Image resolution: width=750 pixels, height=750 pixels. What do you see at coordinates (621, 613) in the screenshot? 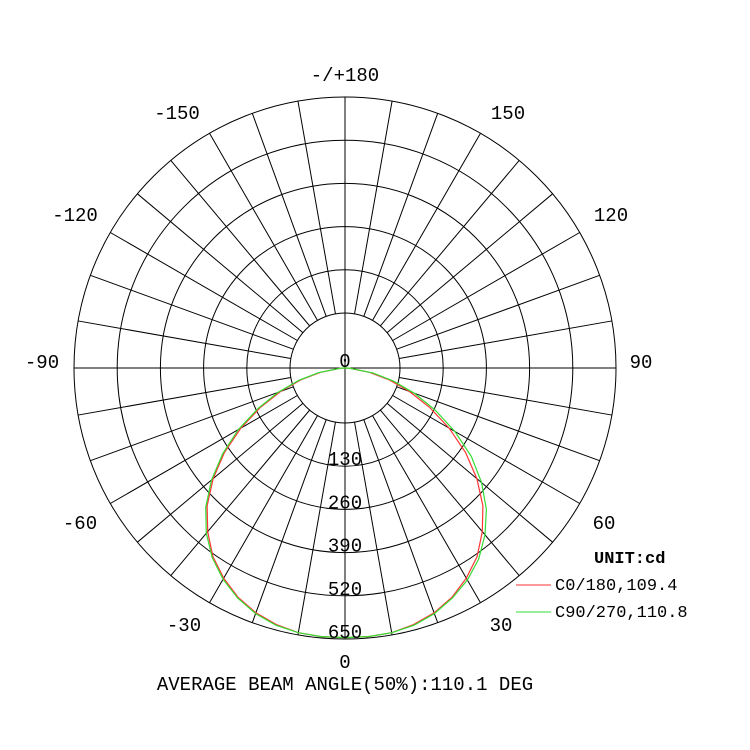
I see `legend-label-c90-270: C90/270,110.8` at bounding box center [621, 613].